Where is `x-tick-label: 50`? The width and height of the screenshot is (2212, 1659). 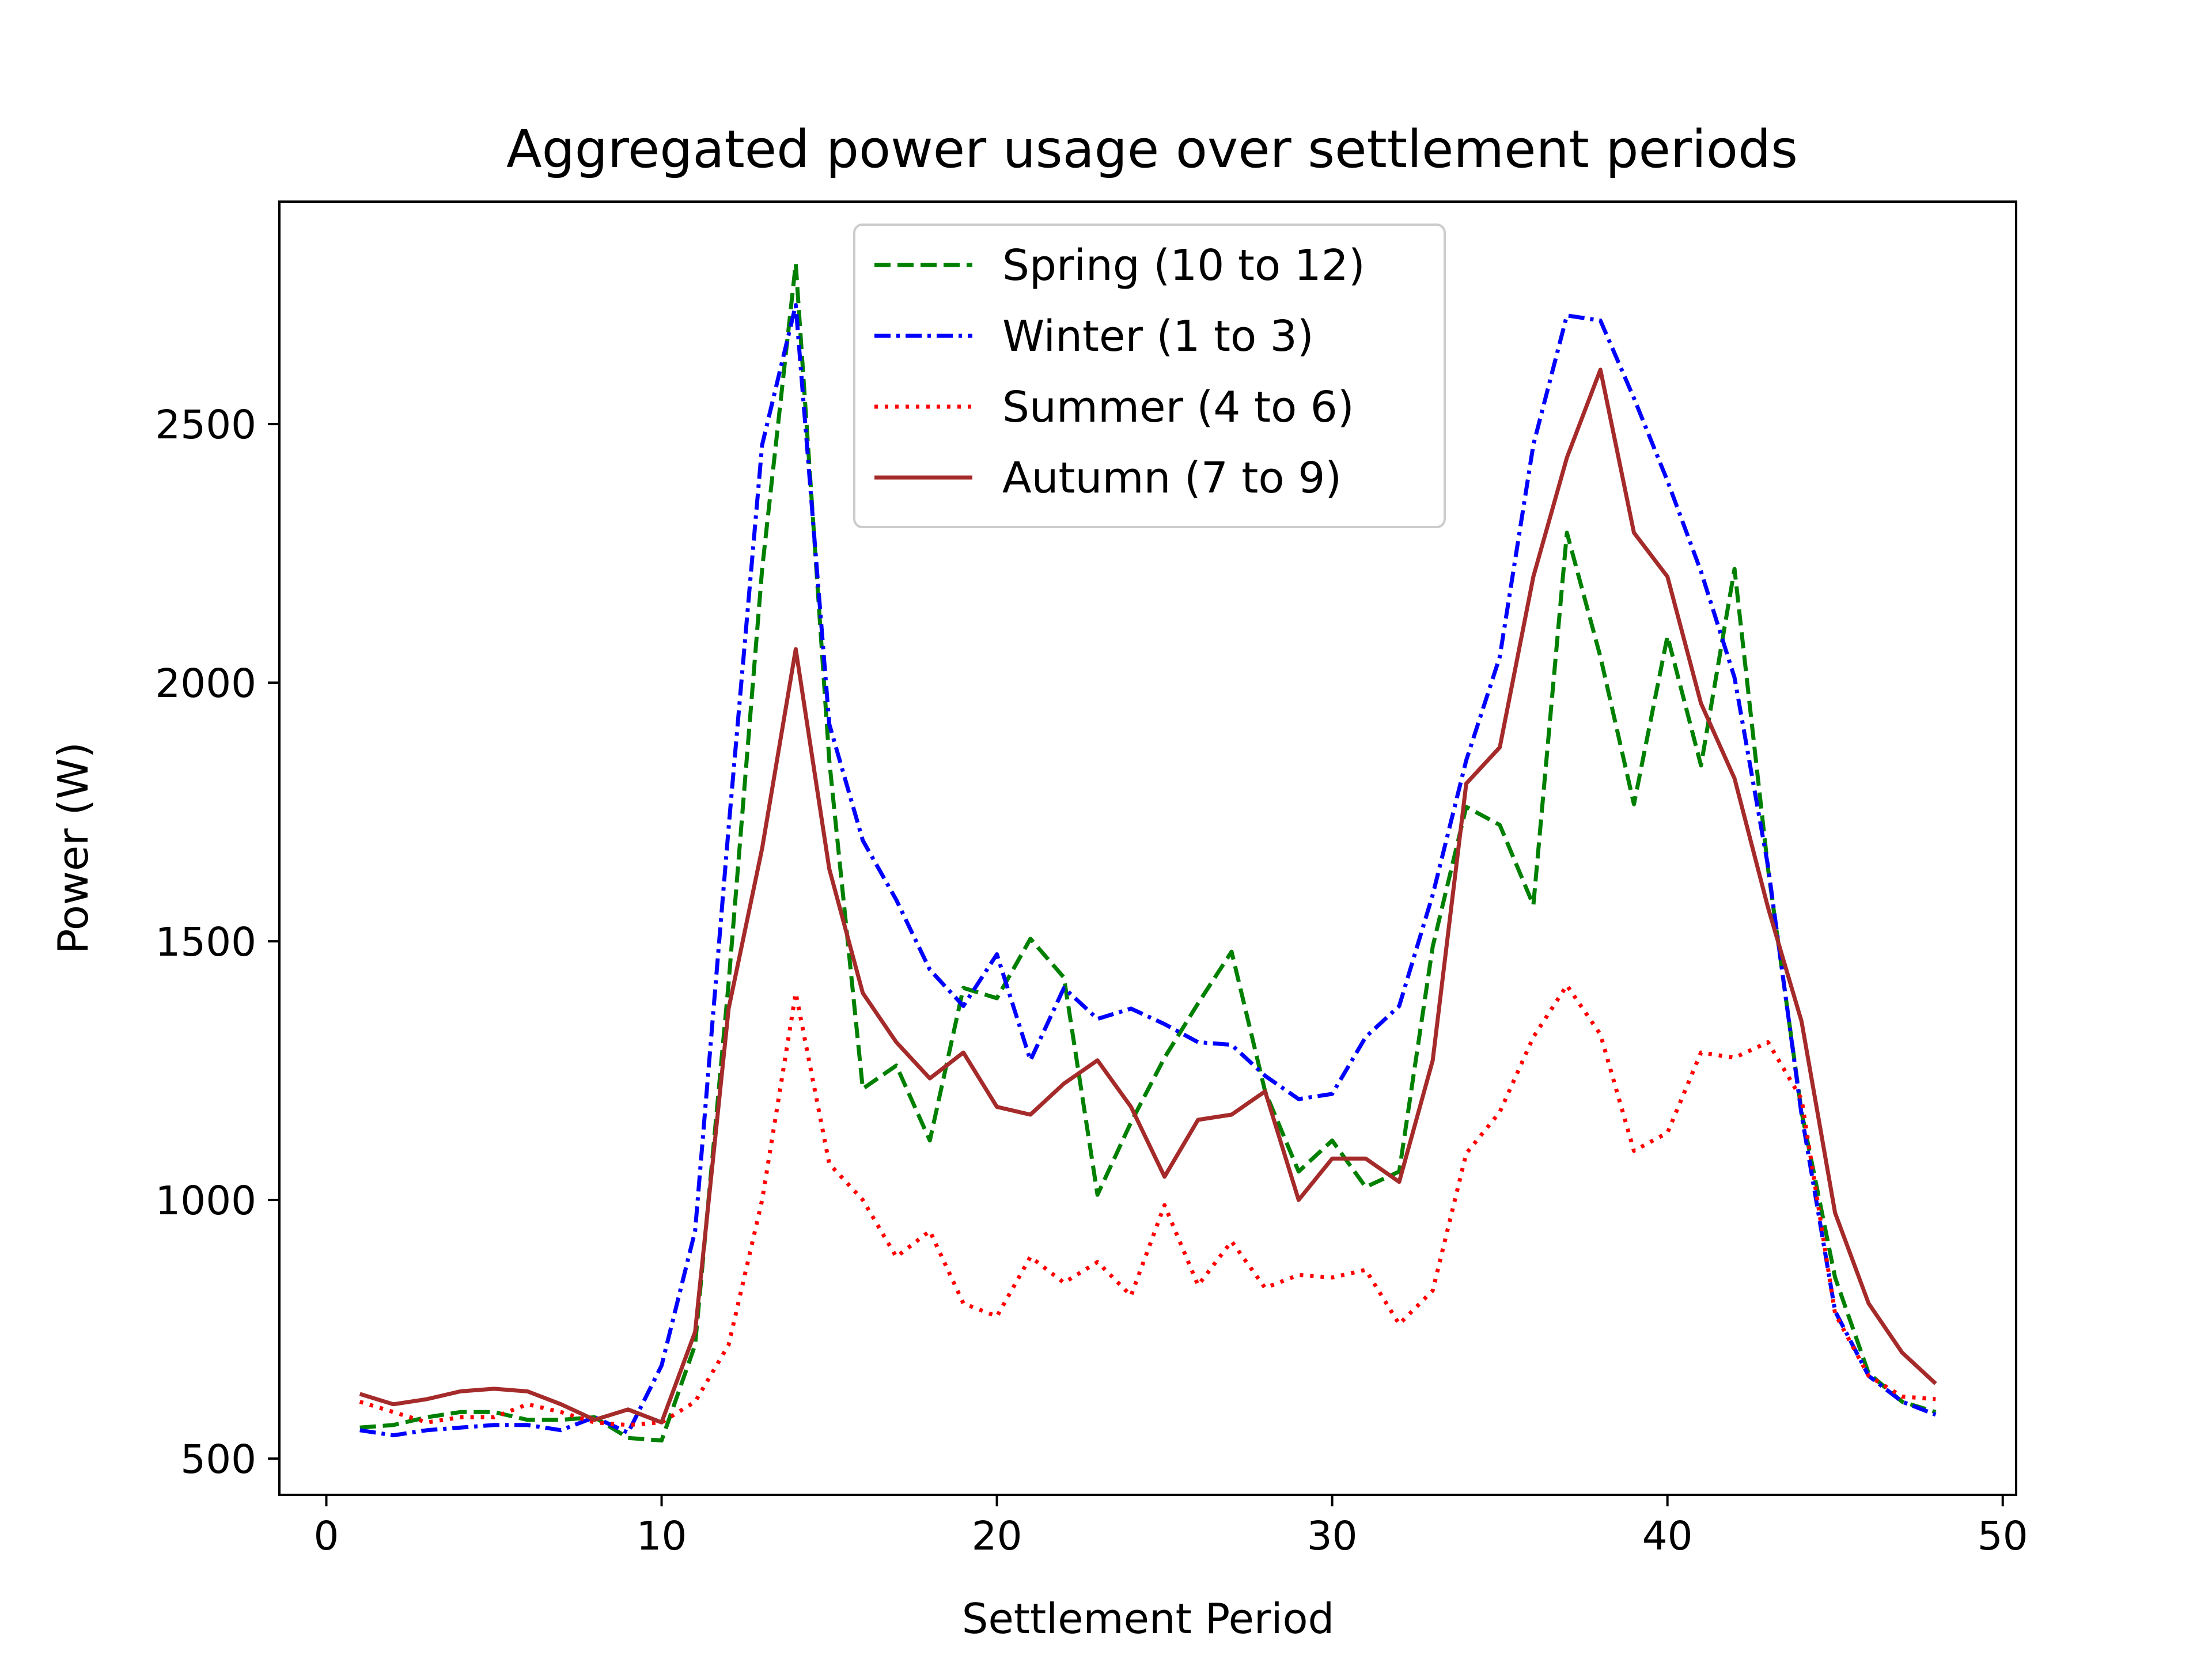
x-tick-label: 50 is located at coordinates (2003, 1536).